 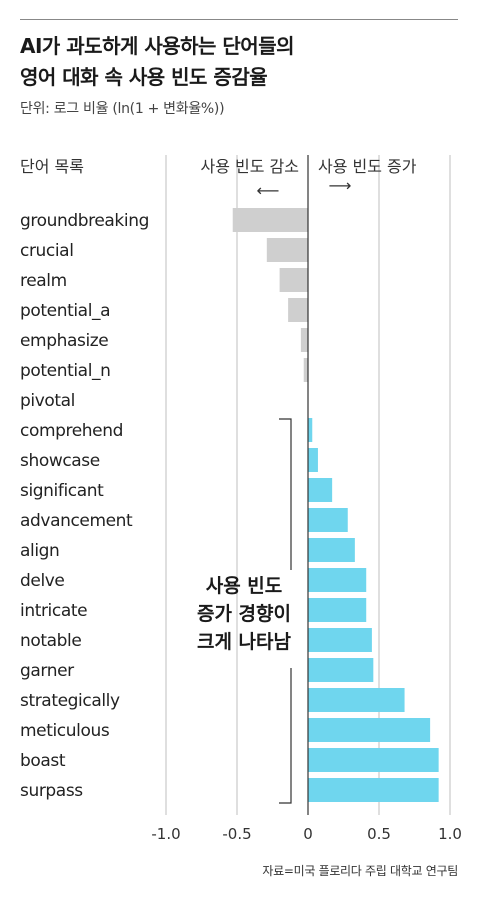 What do you see at coordinates (47, 671) in the screenshot?
I see `category-label: garner` at bounding box center [47, 671].